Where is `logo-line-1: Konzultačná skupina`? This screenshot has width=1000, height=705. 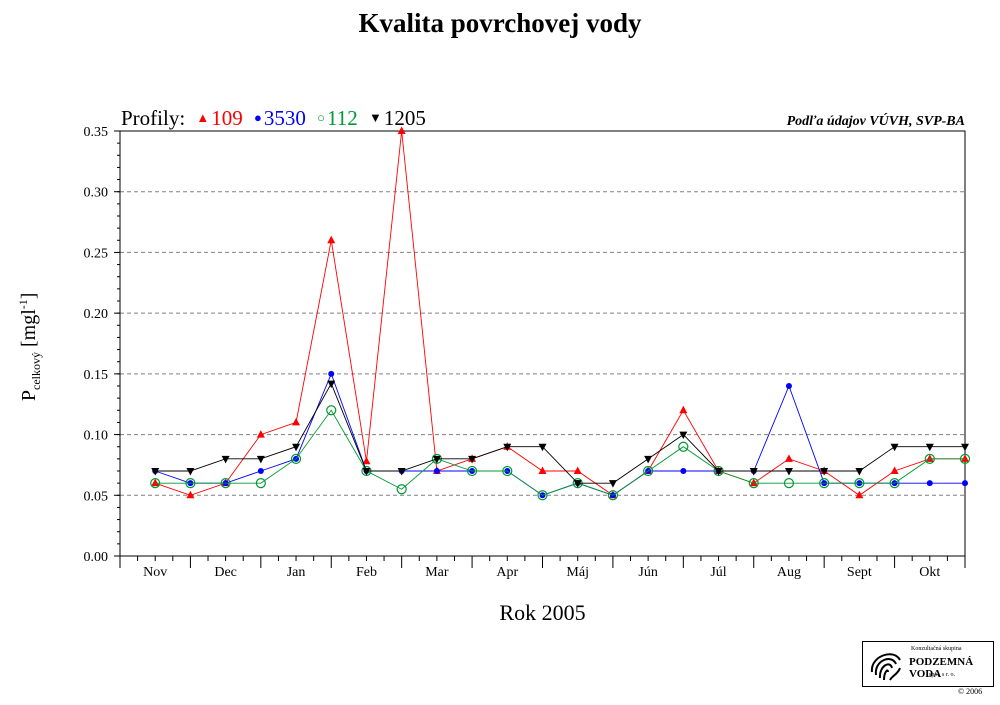
logo-line-1: Konzultačná skupina is located at coordinates (936, 649).